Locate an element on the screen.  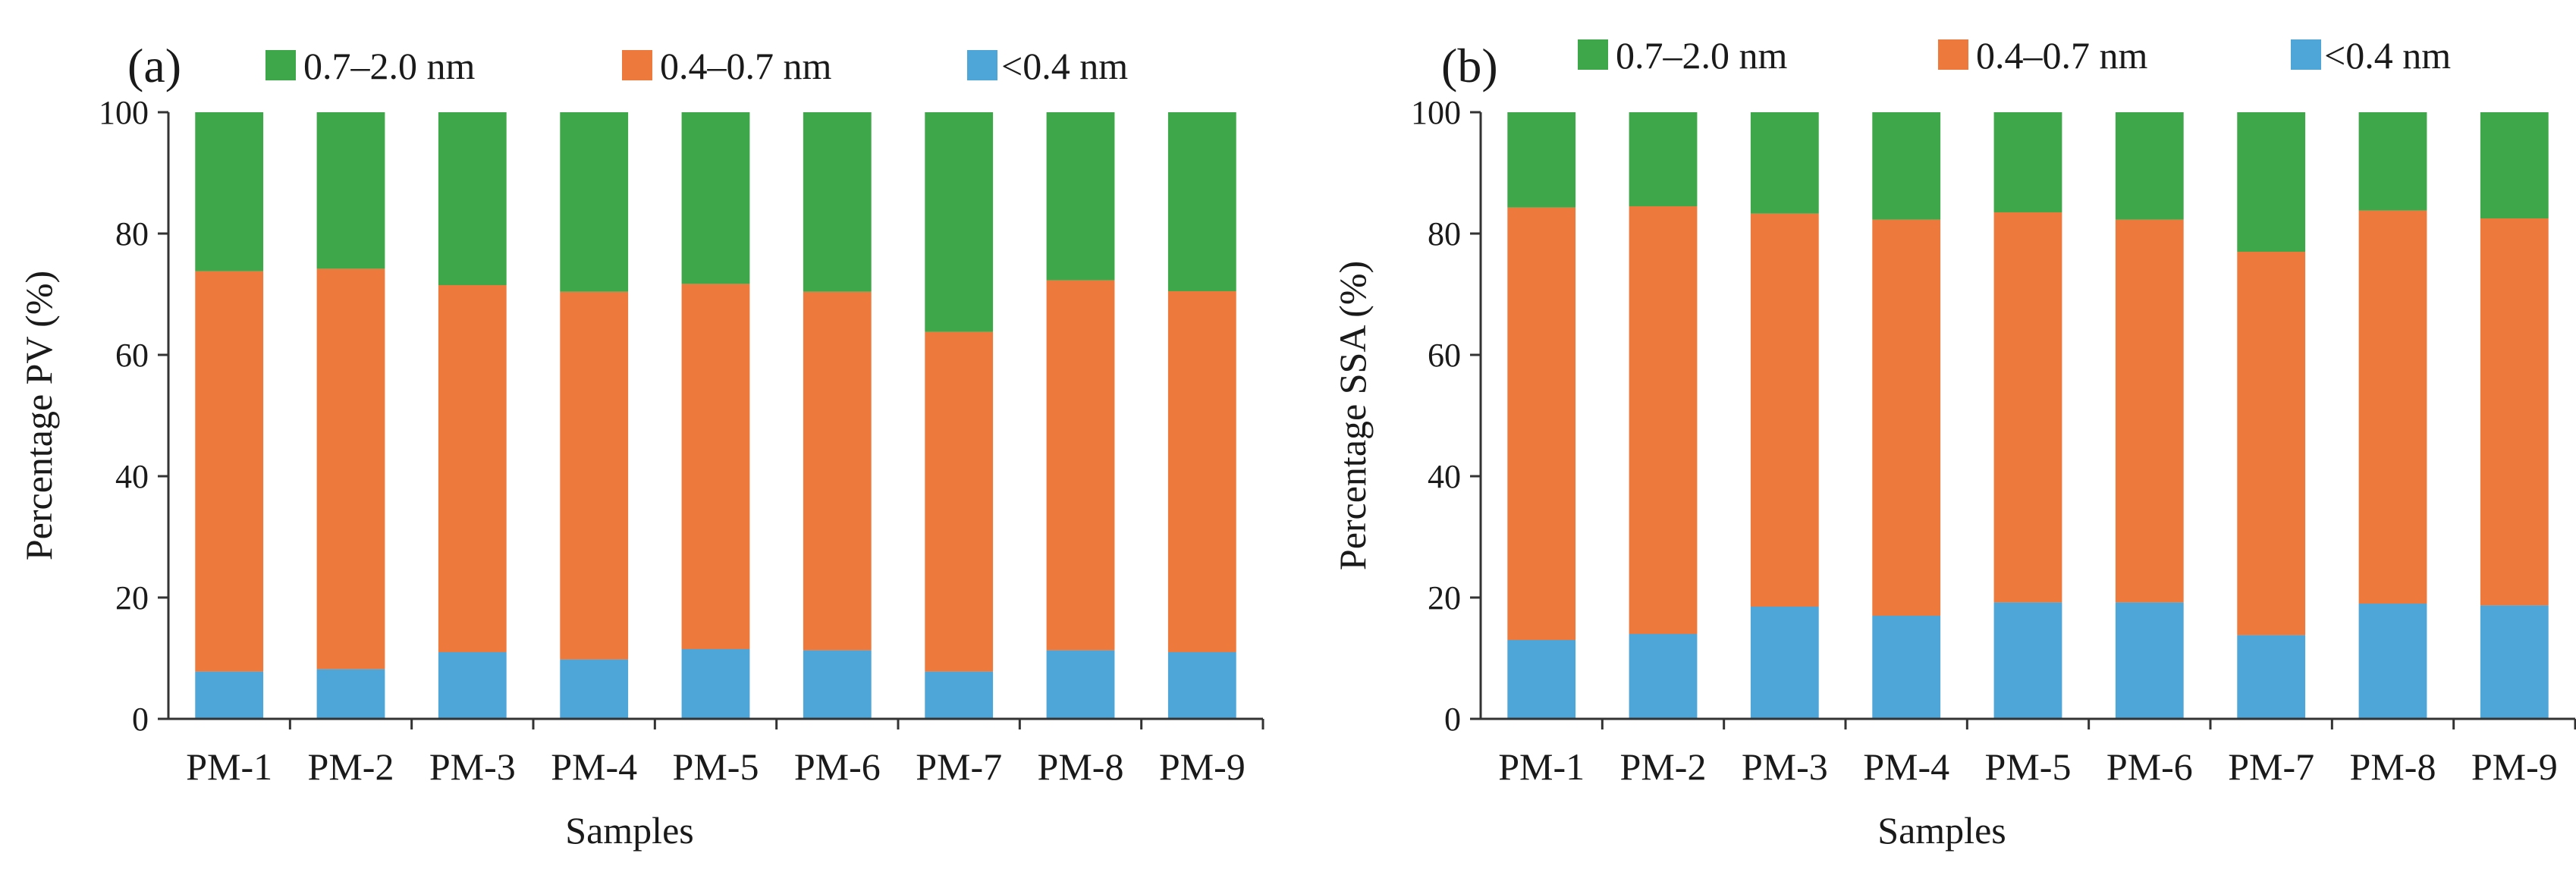
y-axis-title: Percentage SSA (%) is located at coordinates (1352, 415).